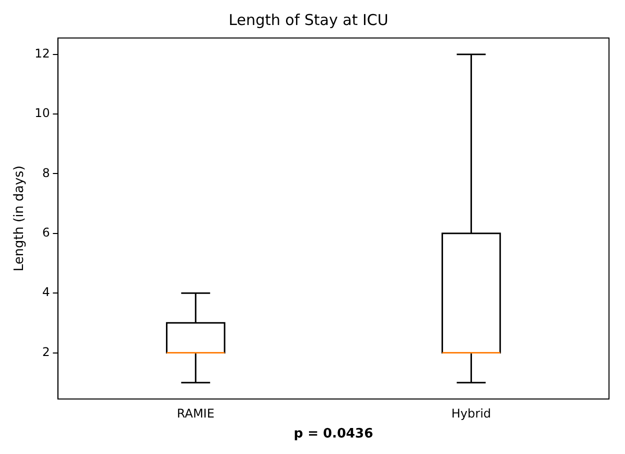 The width and height of the screenshot is (625, 454). What do you see at coordinates (20, 219) in the screenshot?
I see `y-axis-title: Length (in days)` at bounding box center [20, 219].